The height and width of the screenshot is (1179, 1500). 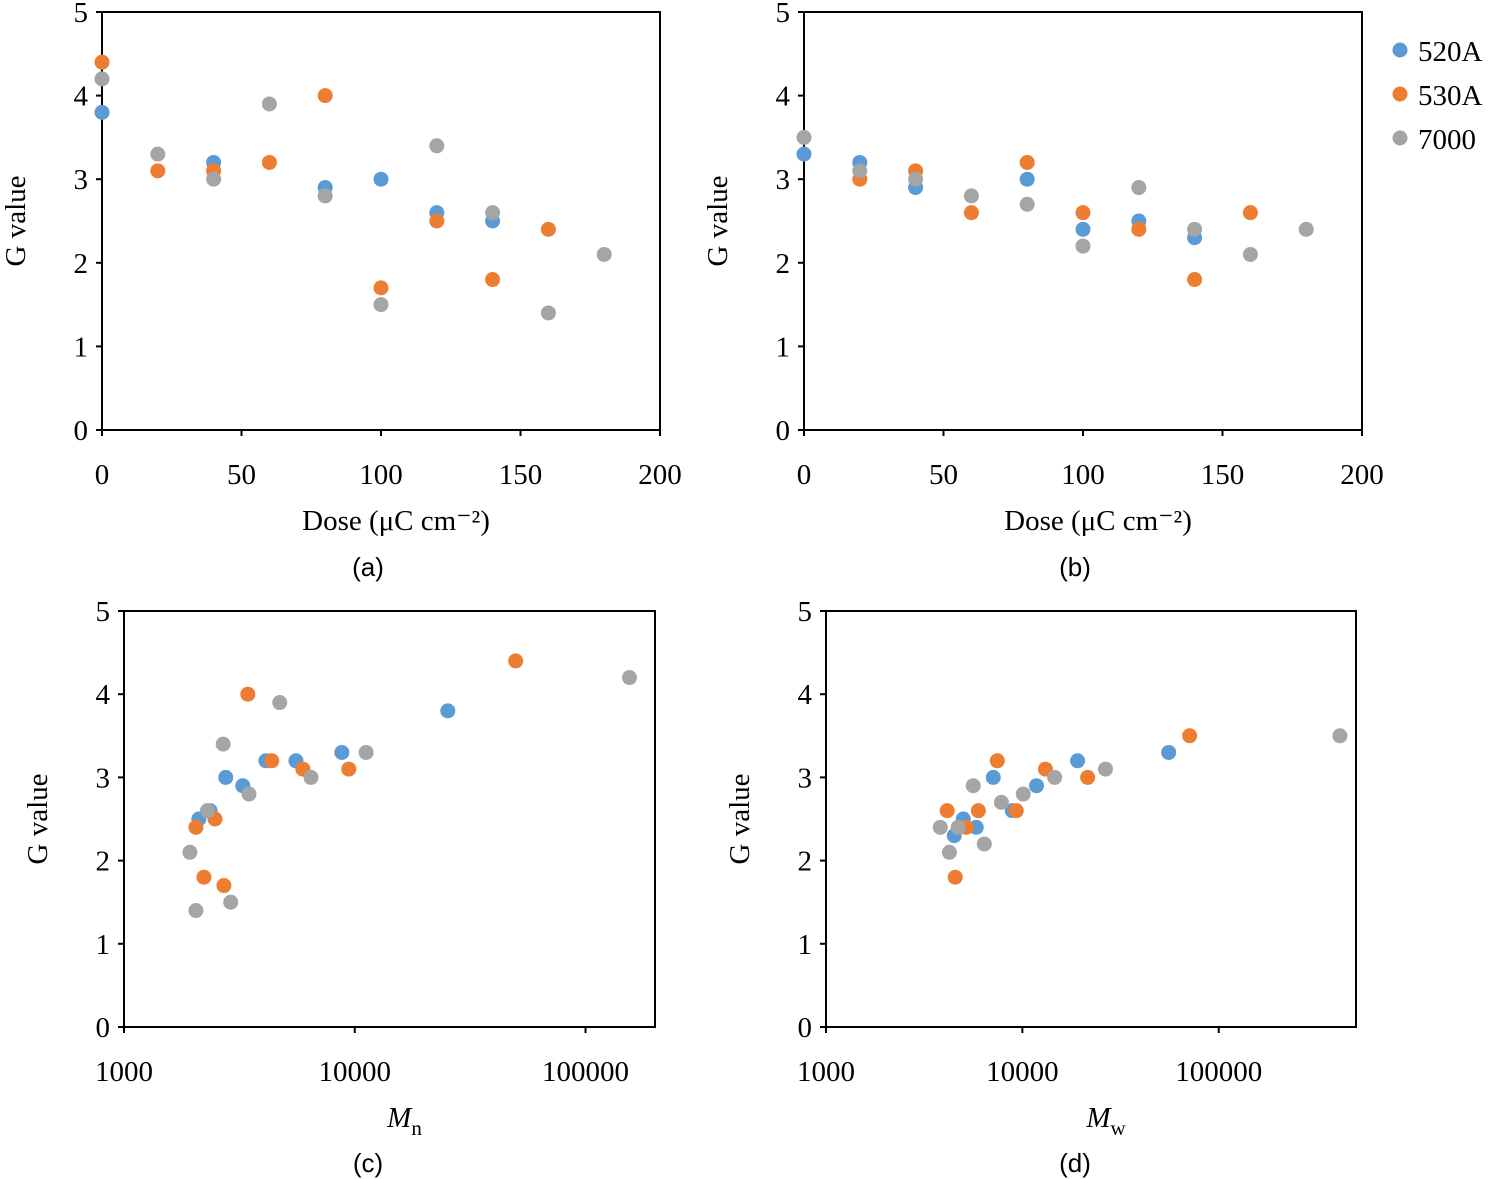 What do you see at coordinates (416, 1128) in the screenshot?
I see `x-axis-label-sub: n` at bounding box center [416, 1128].